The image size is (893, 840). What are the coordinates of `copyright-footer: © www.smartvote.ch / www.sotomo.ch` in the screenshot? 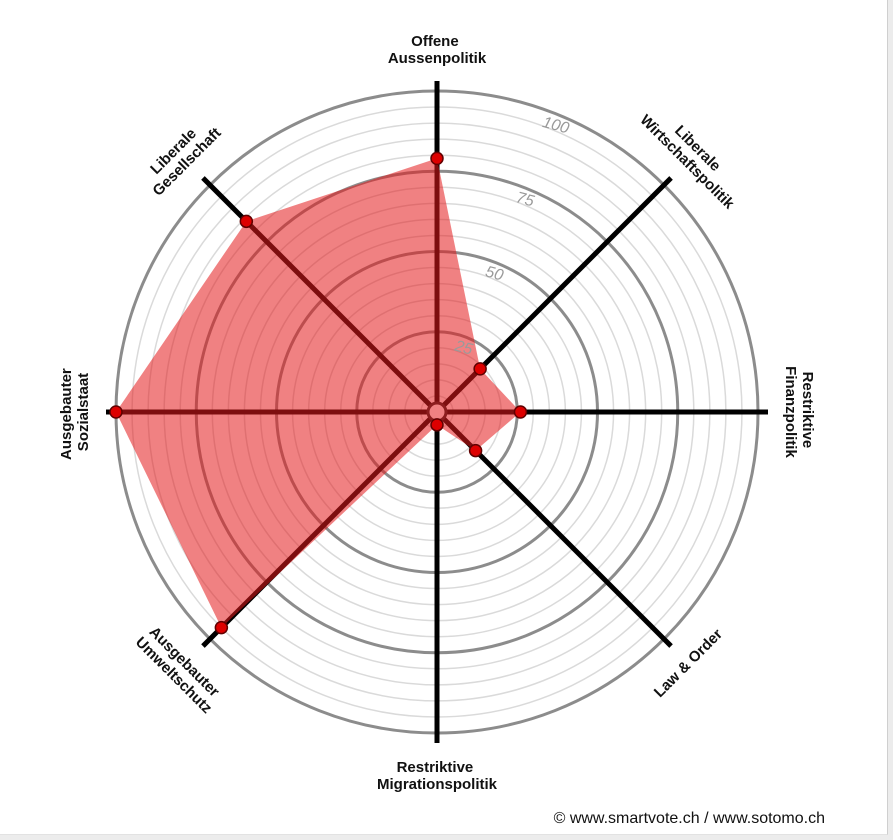 It's located at (689, 818).